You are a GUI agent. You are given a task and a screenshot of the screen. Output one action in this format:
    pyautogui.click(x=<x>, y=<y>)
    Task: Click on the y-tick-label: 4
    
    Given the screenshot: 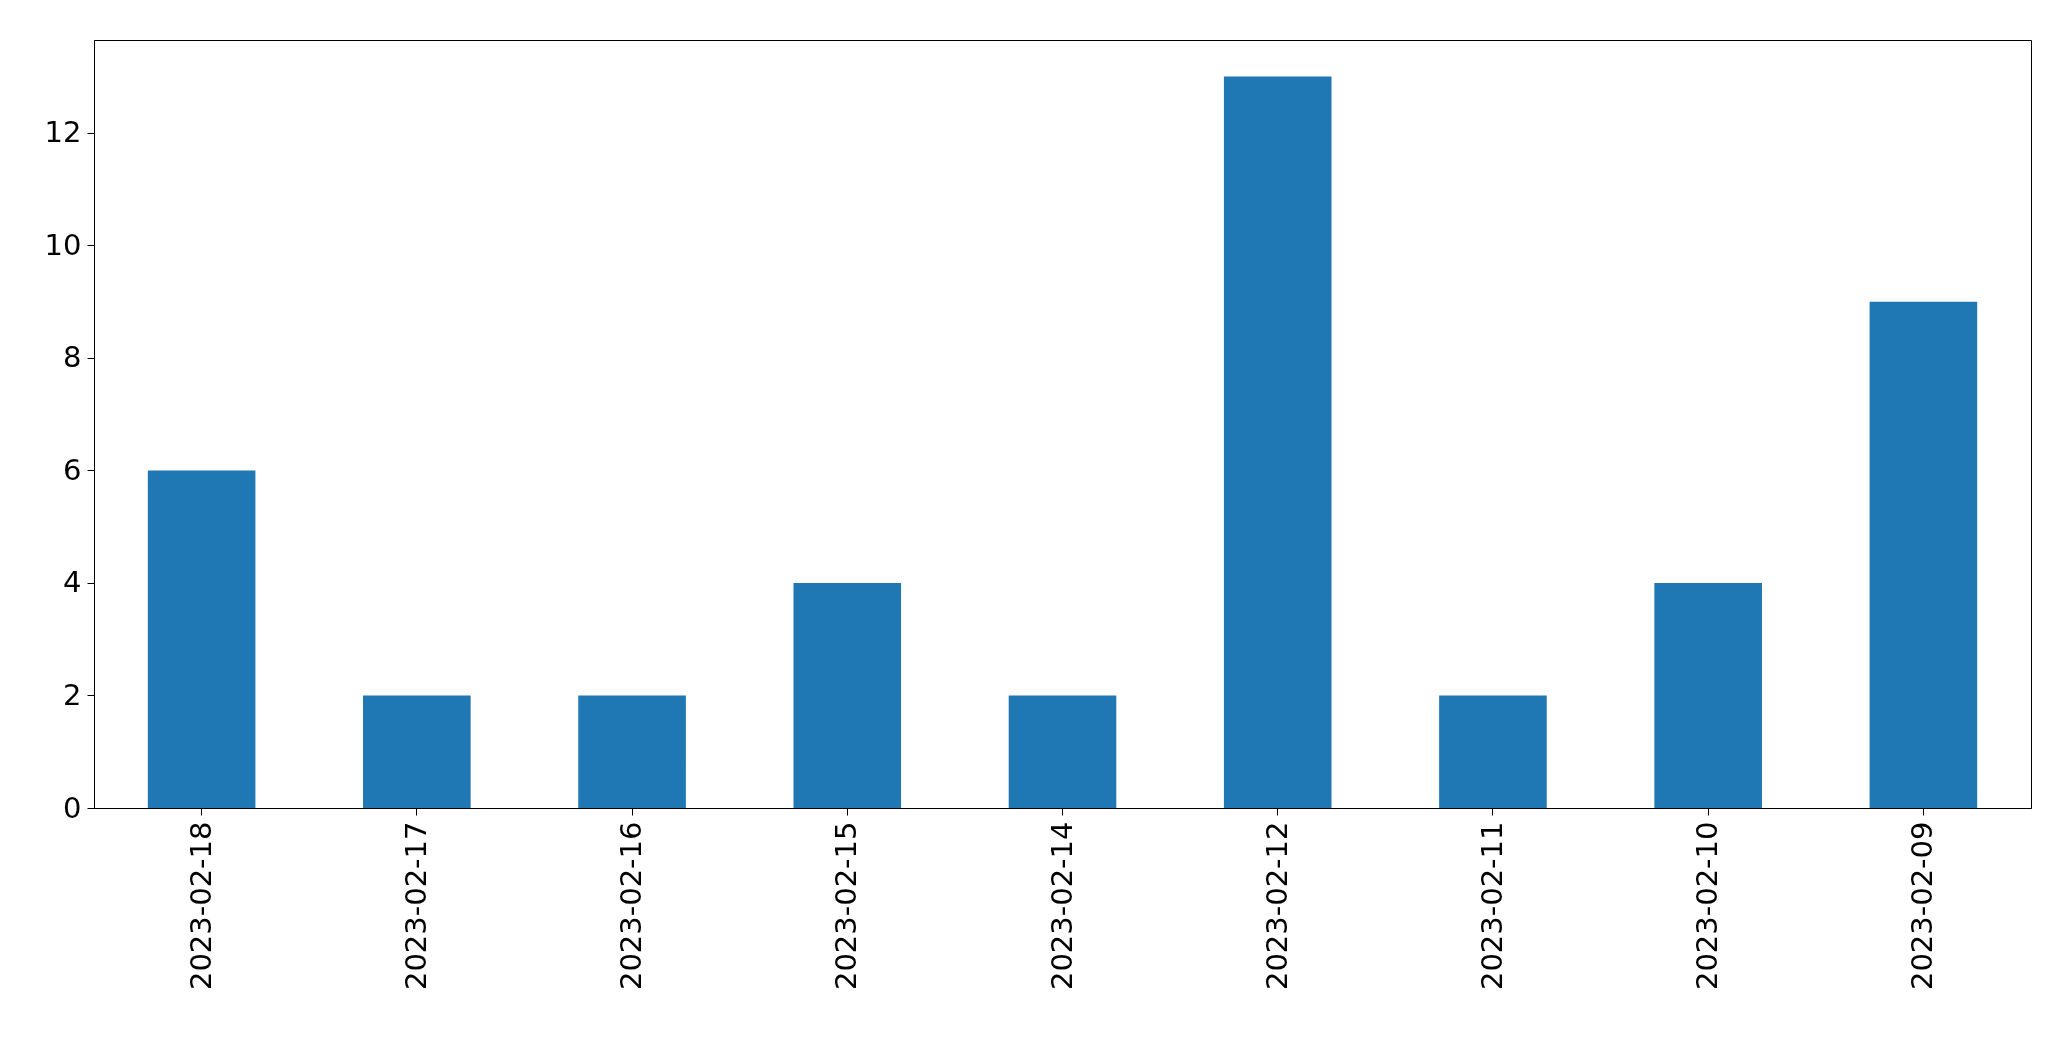 What is the action you would take?
    pyautogui.click(x=72, y=582)
    